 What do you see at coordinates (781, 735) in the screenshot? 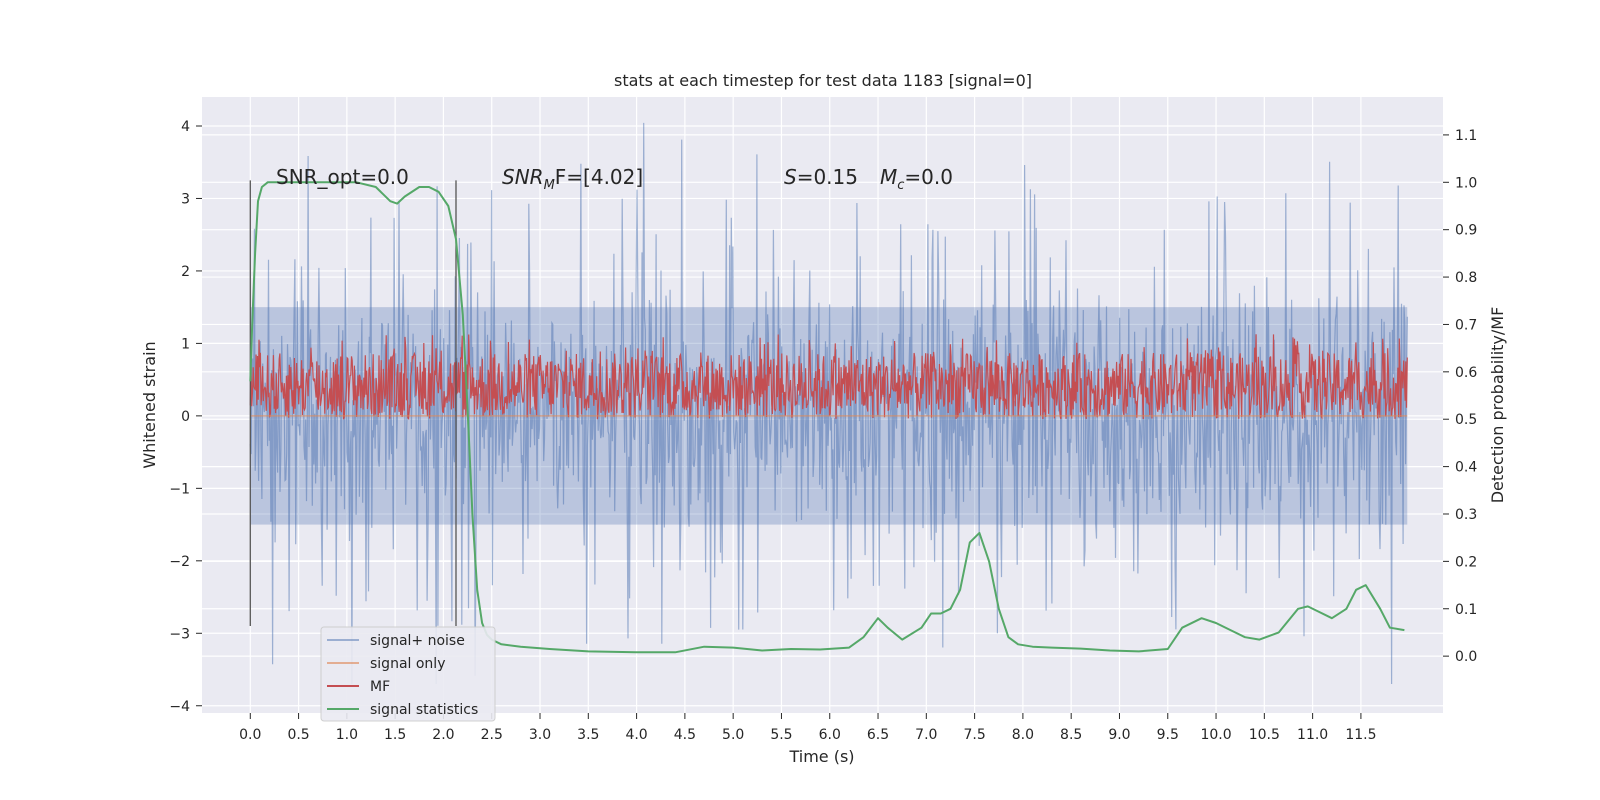
I see `x-tick-label: 5.5` at bounding box center [781, 735].